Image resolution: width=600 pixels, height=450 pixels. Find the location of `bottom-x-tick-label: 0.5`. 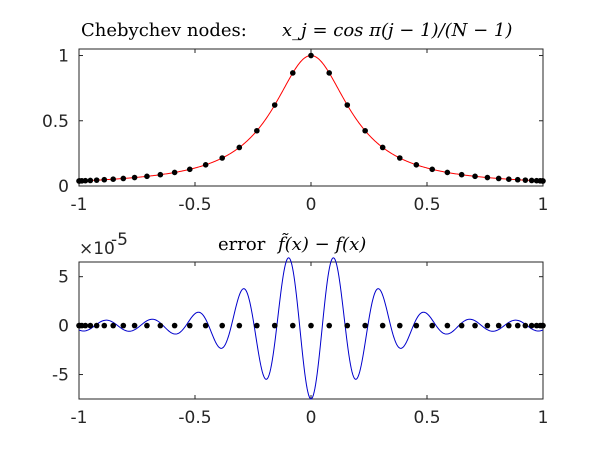

bottom-x-tick-label: 0.5 is located at coordinates (426, 418).